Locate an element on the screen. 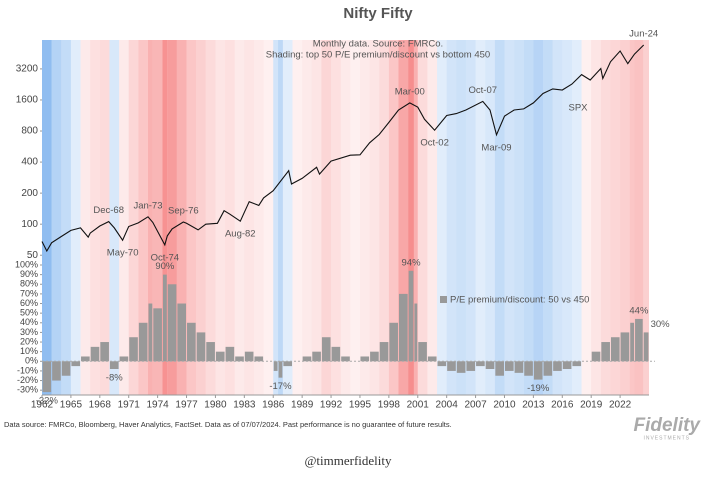 The height and width of the screenshot is (481, 701). x-tick-label: 1968 is located at coordinates (100, 405).